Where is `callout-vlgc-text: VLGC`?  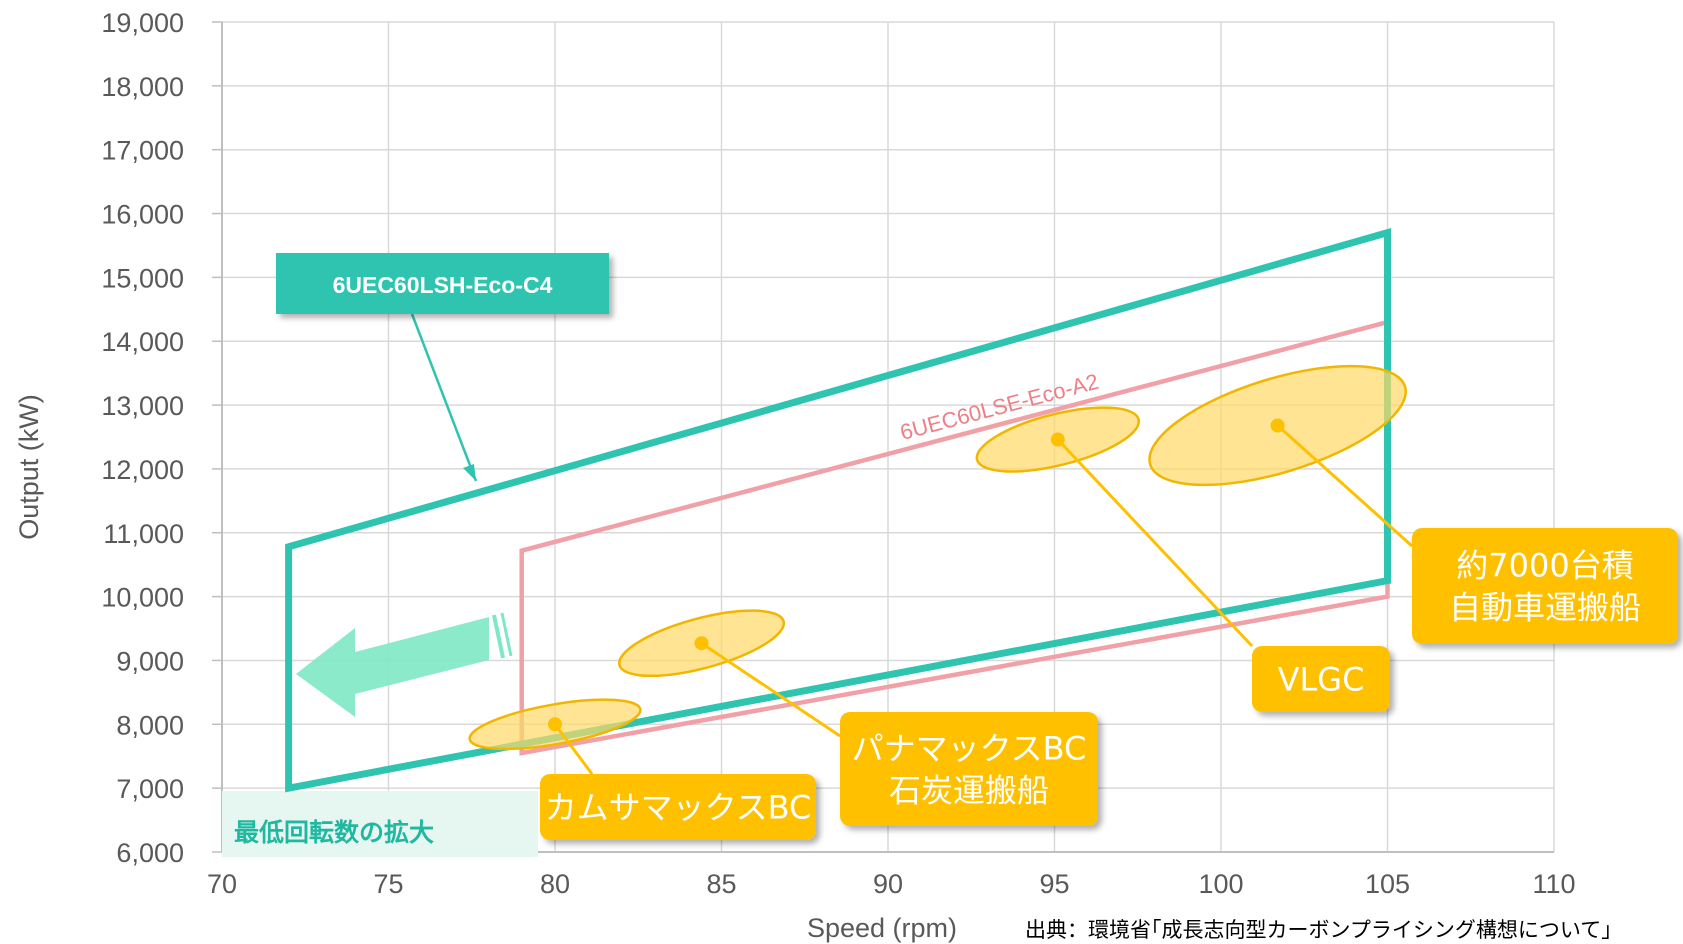
callout-vlgc-text: VLGC is located at coordinates (1321, 680).